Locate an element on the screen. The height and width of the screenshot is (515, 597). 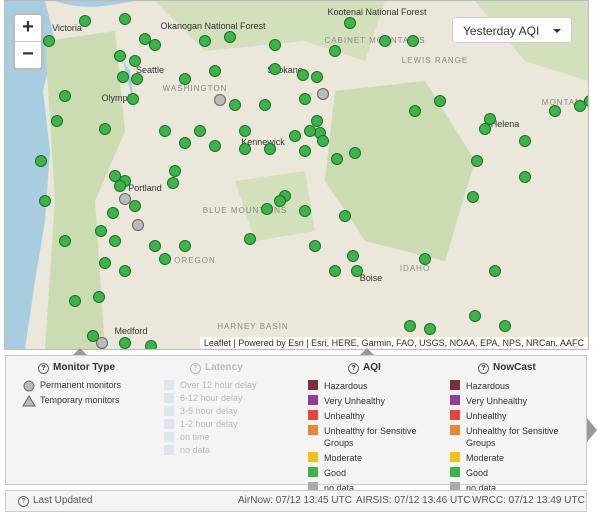
zoom-in: + is located at coordinates (28, 28).